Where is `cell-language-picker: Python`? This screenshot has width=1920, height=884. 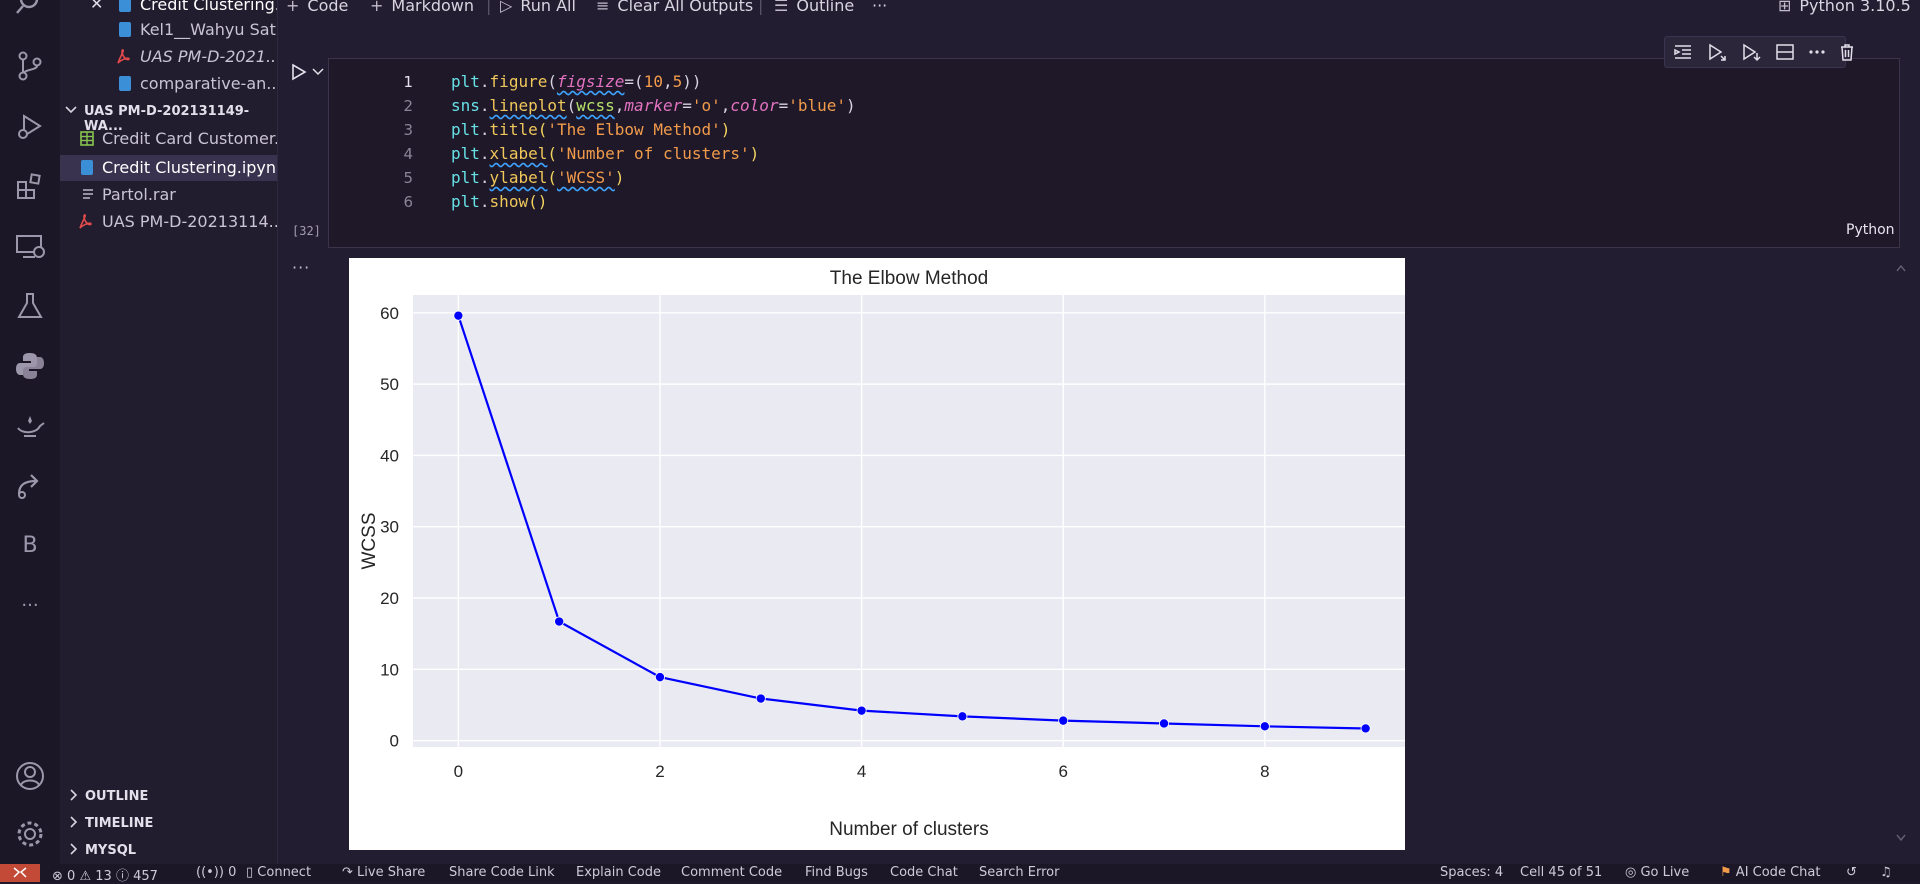 cell-language-picker: Python is located at coordinates (1870, 230).